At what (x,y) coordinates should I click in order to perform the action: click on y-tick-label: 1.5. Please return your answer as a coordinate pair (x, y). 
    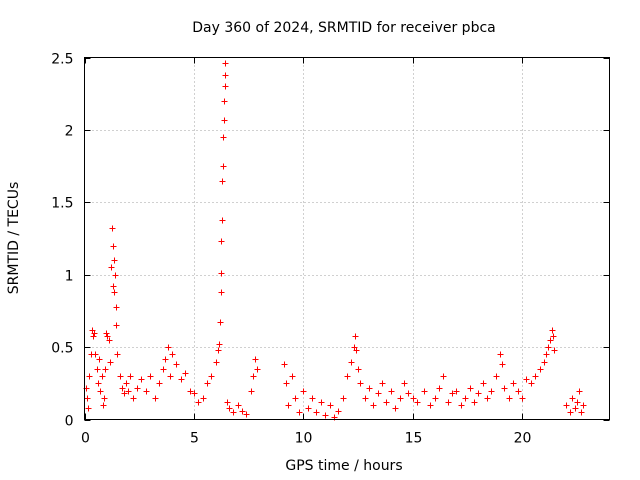
    Looking at the image, I should click on (62, 204).